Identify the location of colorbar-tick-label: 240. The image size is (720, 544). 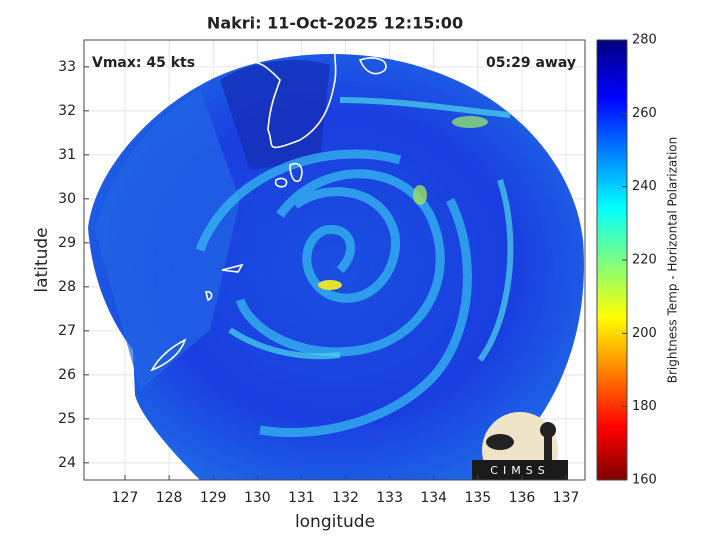
(644, 186).